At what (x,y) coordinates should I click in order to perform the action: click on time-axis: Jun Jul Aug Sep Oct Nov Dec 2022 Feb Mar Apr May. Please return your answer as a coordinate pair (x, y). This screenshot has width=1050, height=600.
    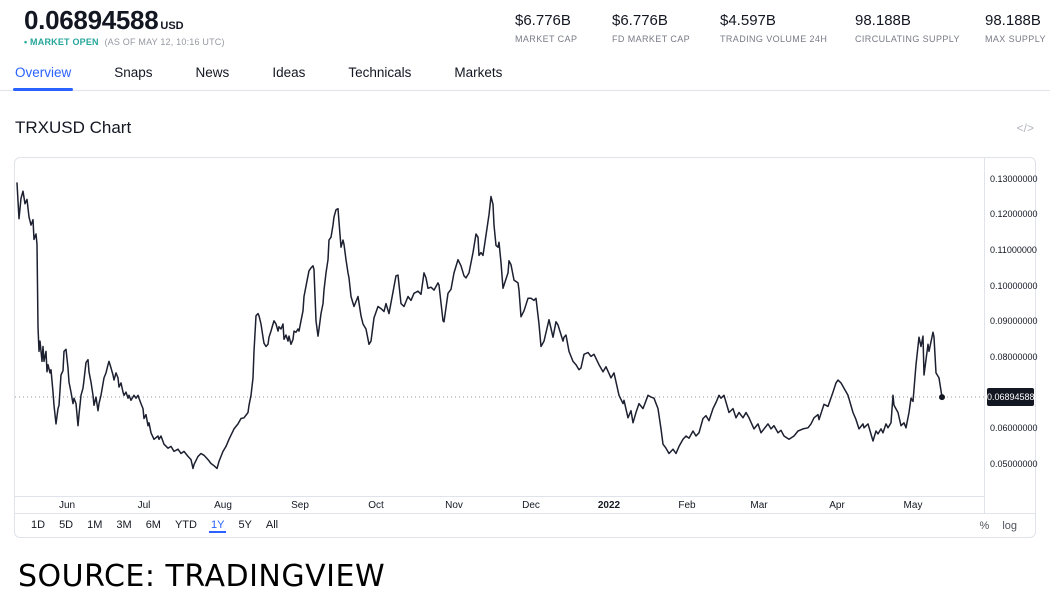
    Looking at the image, I should click on (499, 504).